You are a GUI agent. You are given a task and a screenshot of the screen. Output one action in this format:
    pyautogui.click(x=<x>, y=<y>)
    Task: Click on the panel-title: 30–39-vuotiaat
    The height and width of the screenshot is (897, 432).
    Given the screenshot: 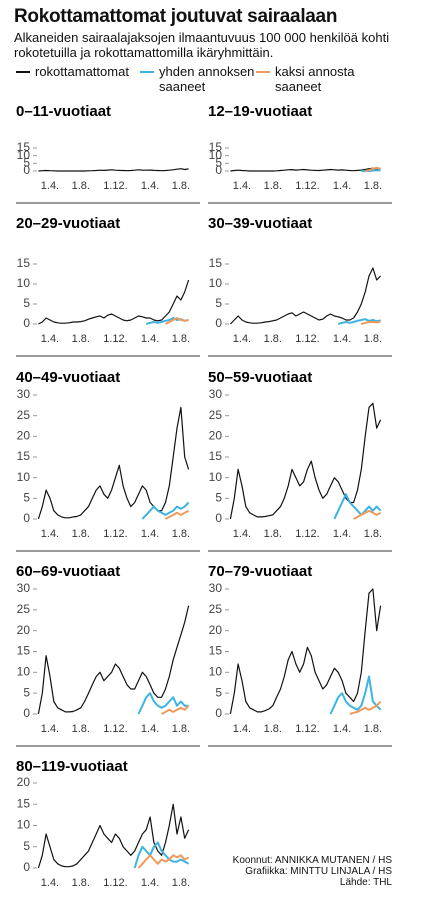 What is the action you would take?
    pyautogui.click(x=260, y=223)
    